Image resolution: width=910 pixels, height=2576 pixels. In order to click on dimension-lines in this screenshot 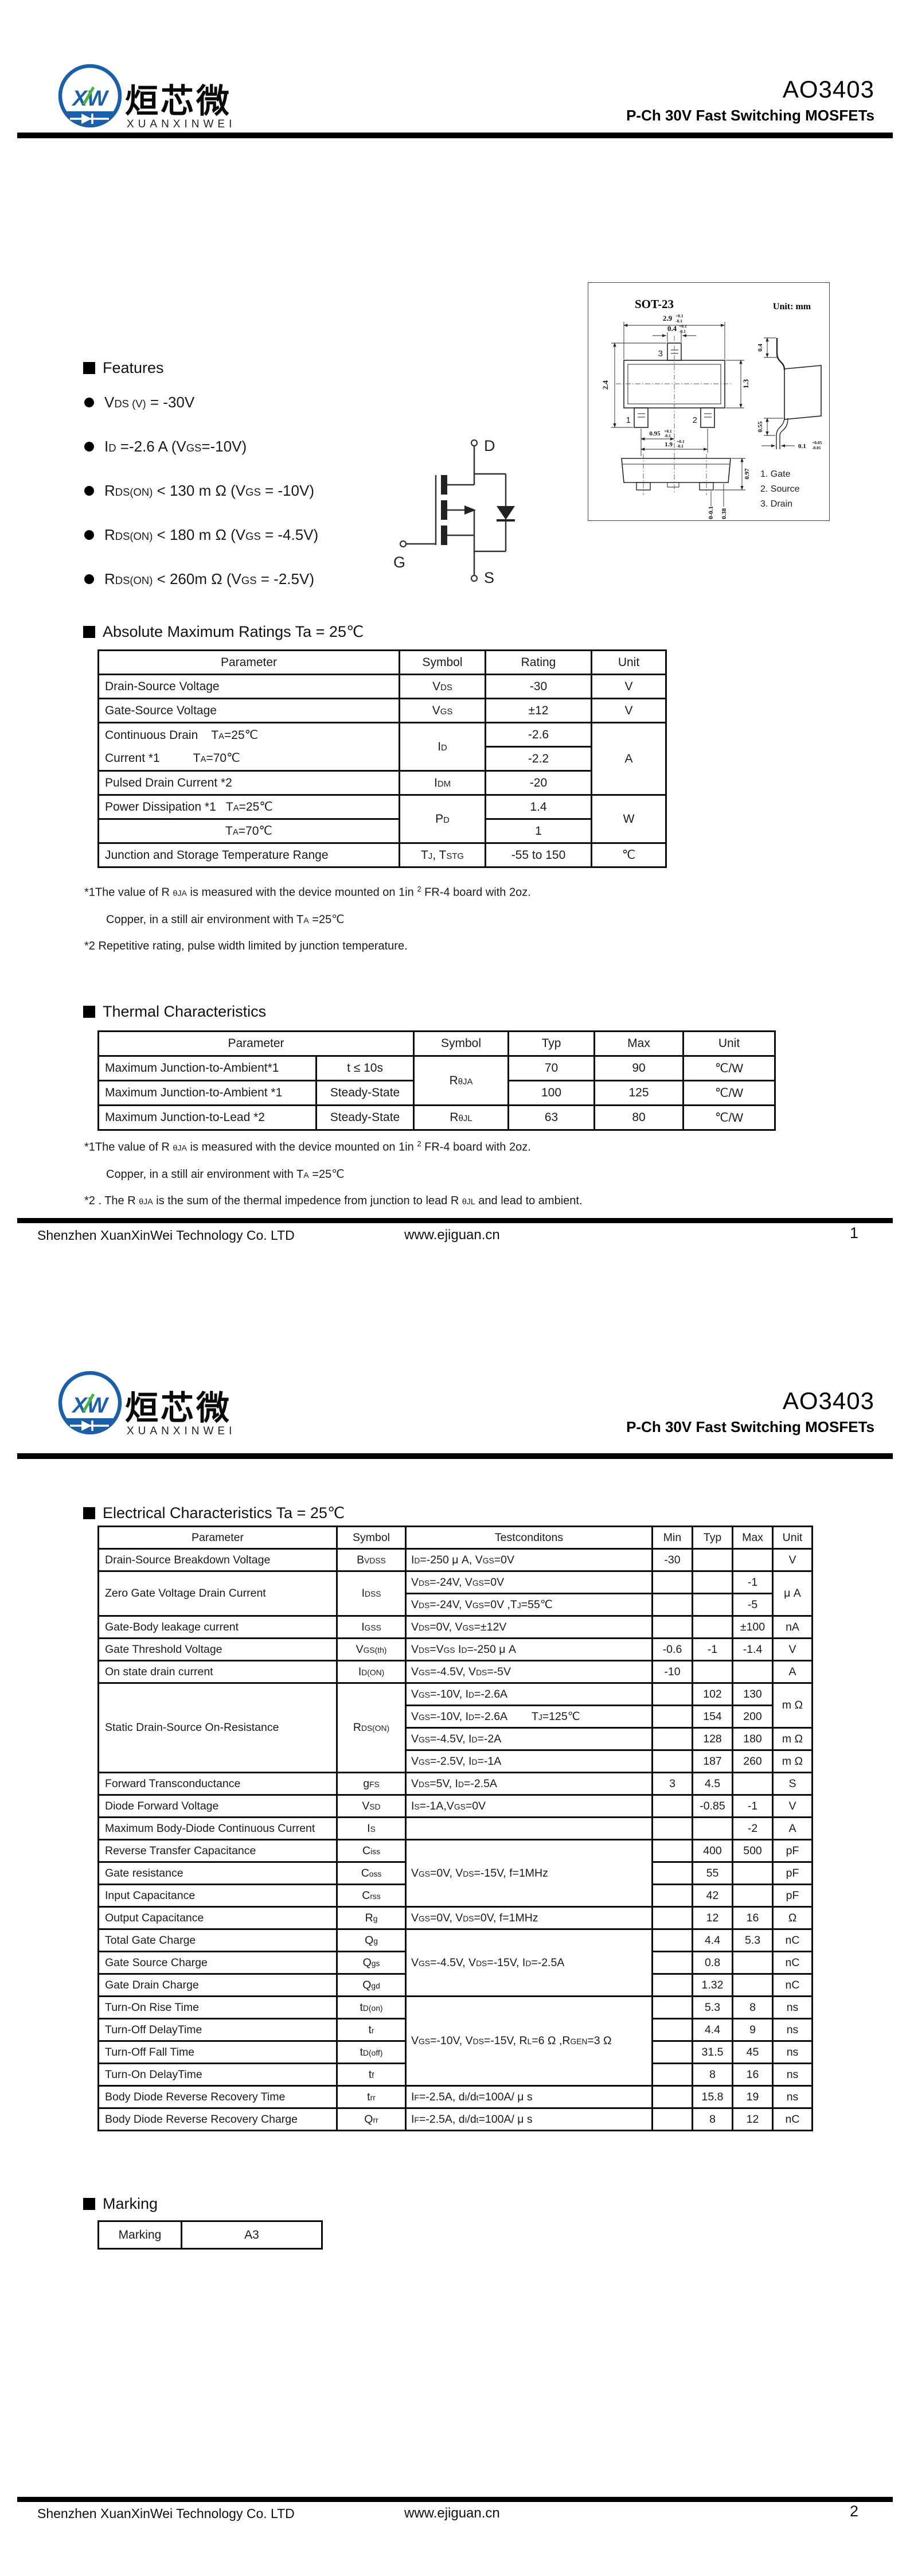, I will do `click(677, 389)`.